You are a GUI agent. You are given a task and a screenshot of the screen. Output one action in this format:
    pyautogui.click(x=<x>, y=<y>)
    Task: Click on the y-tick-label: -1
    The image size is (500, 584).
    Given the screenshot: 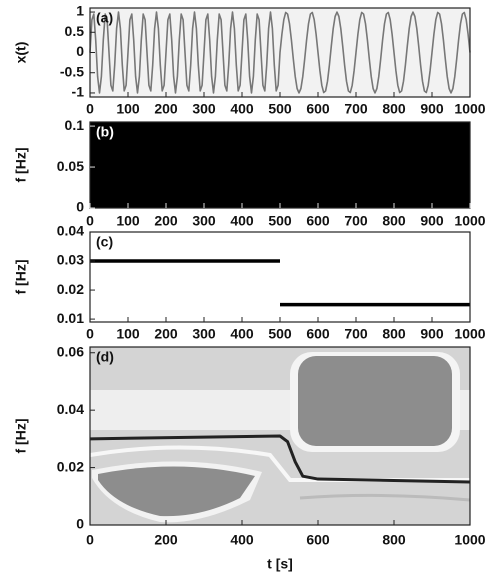 What is the action you would take?
    pyautogui.click(x=78, y=92)
    